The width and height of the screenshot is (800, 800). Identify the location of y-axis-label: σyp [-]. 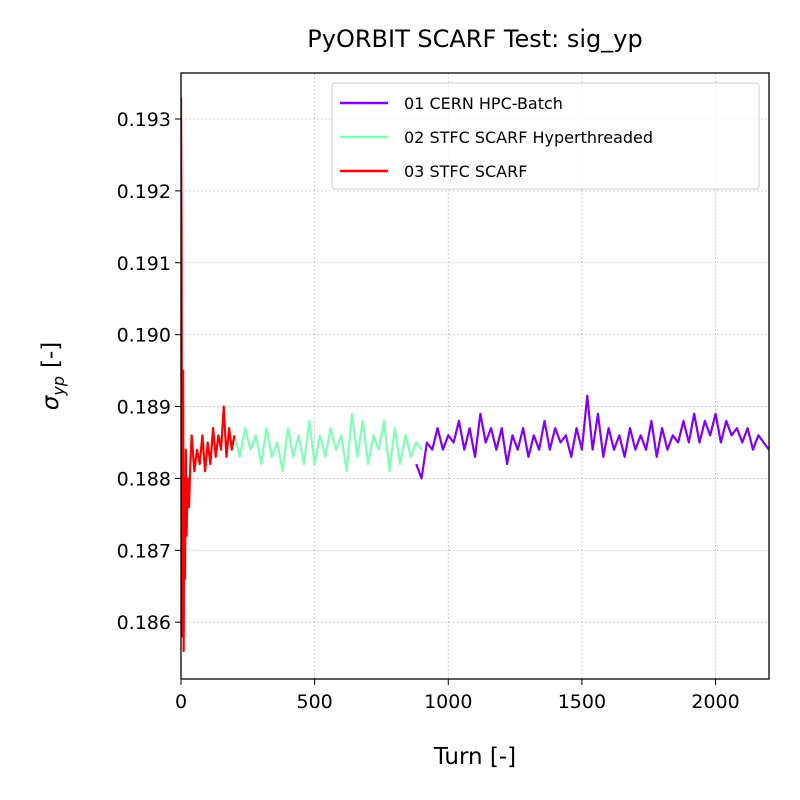
(53, 376).